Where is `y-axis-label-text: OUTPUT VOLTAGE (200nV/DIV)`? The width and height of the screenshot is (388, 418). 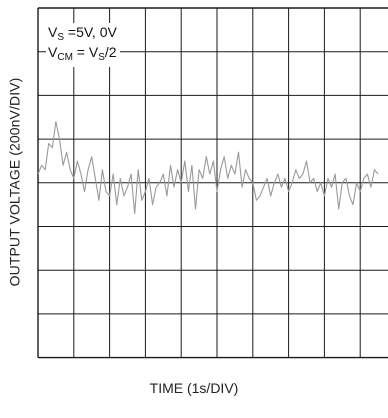 y-axis-label-text: OUTPUT VOLTAGE (200nV/DIV) is located at coordinates (14, 182).